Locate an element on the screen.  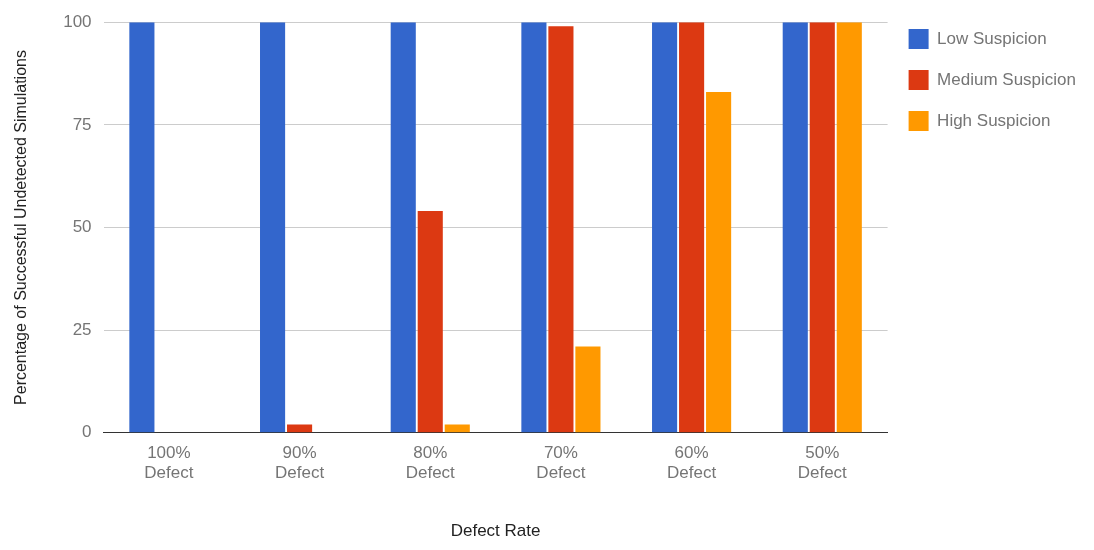
x-tick-label: 90% Defect is located at coordinates (300, 462).